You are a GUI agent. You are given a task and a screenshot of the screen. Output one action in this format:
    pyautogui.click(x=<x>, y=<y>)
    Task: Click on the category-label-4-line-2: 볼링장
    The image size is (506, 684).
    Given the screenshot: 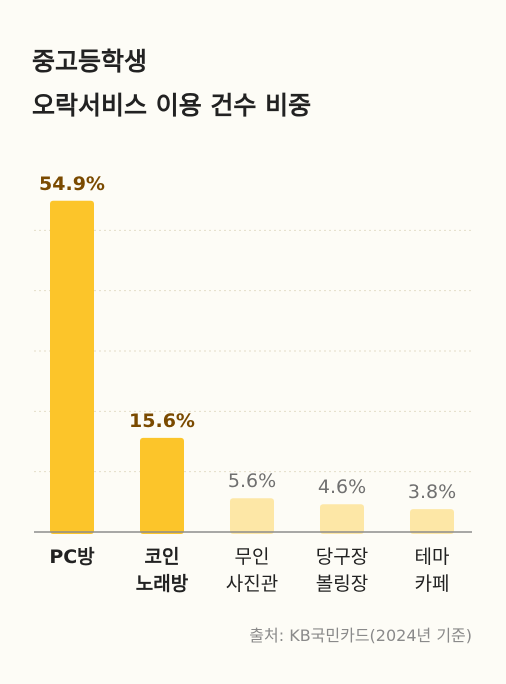 What is the action you would take?
    pyautogui.click(x=342, y=584)
    